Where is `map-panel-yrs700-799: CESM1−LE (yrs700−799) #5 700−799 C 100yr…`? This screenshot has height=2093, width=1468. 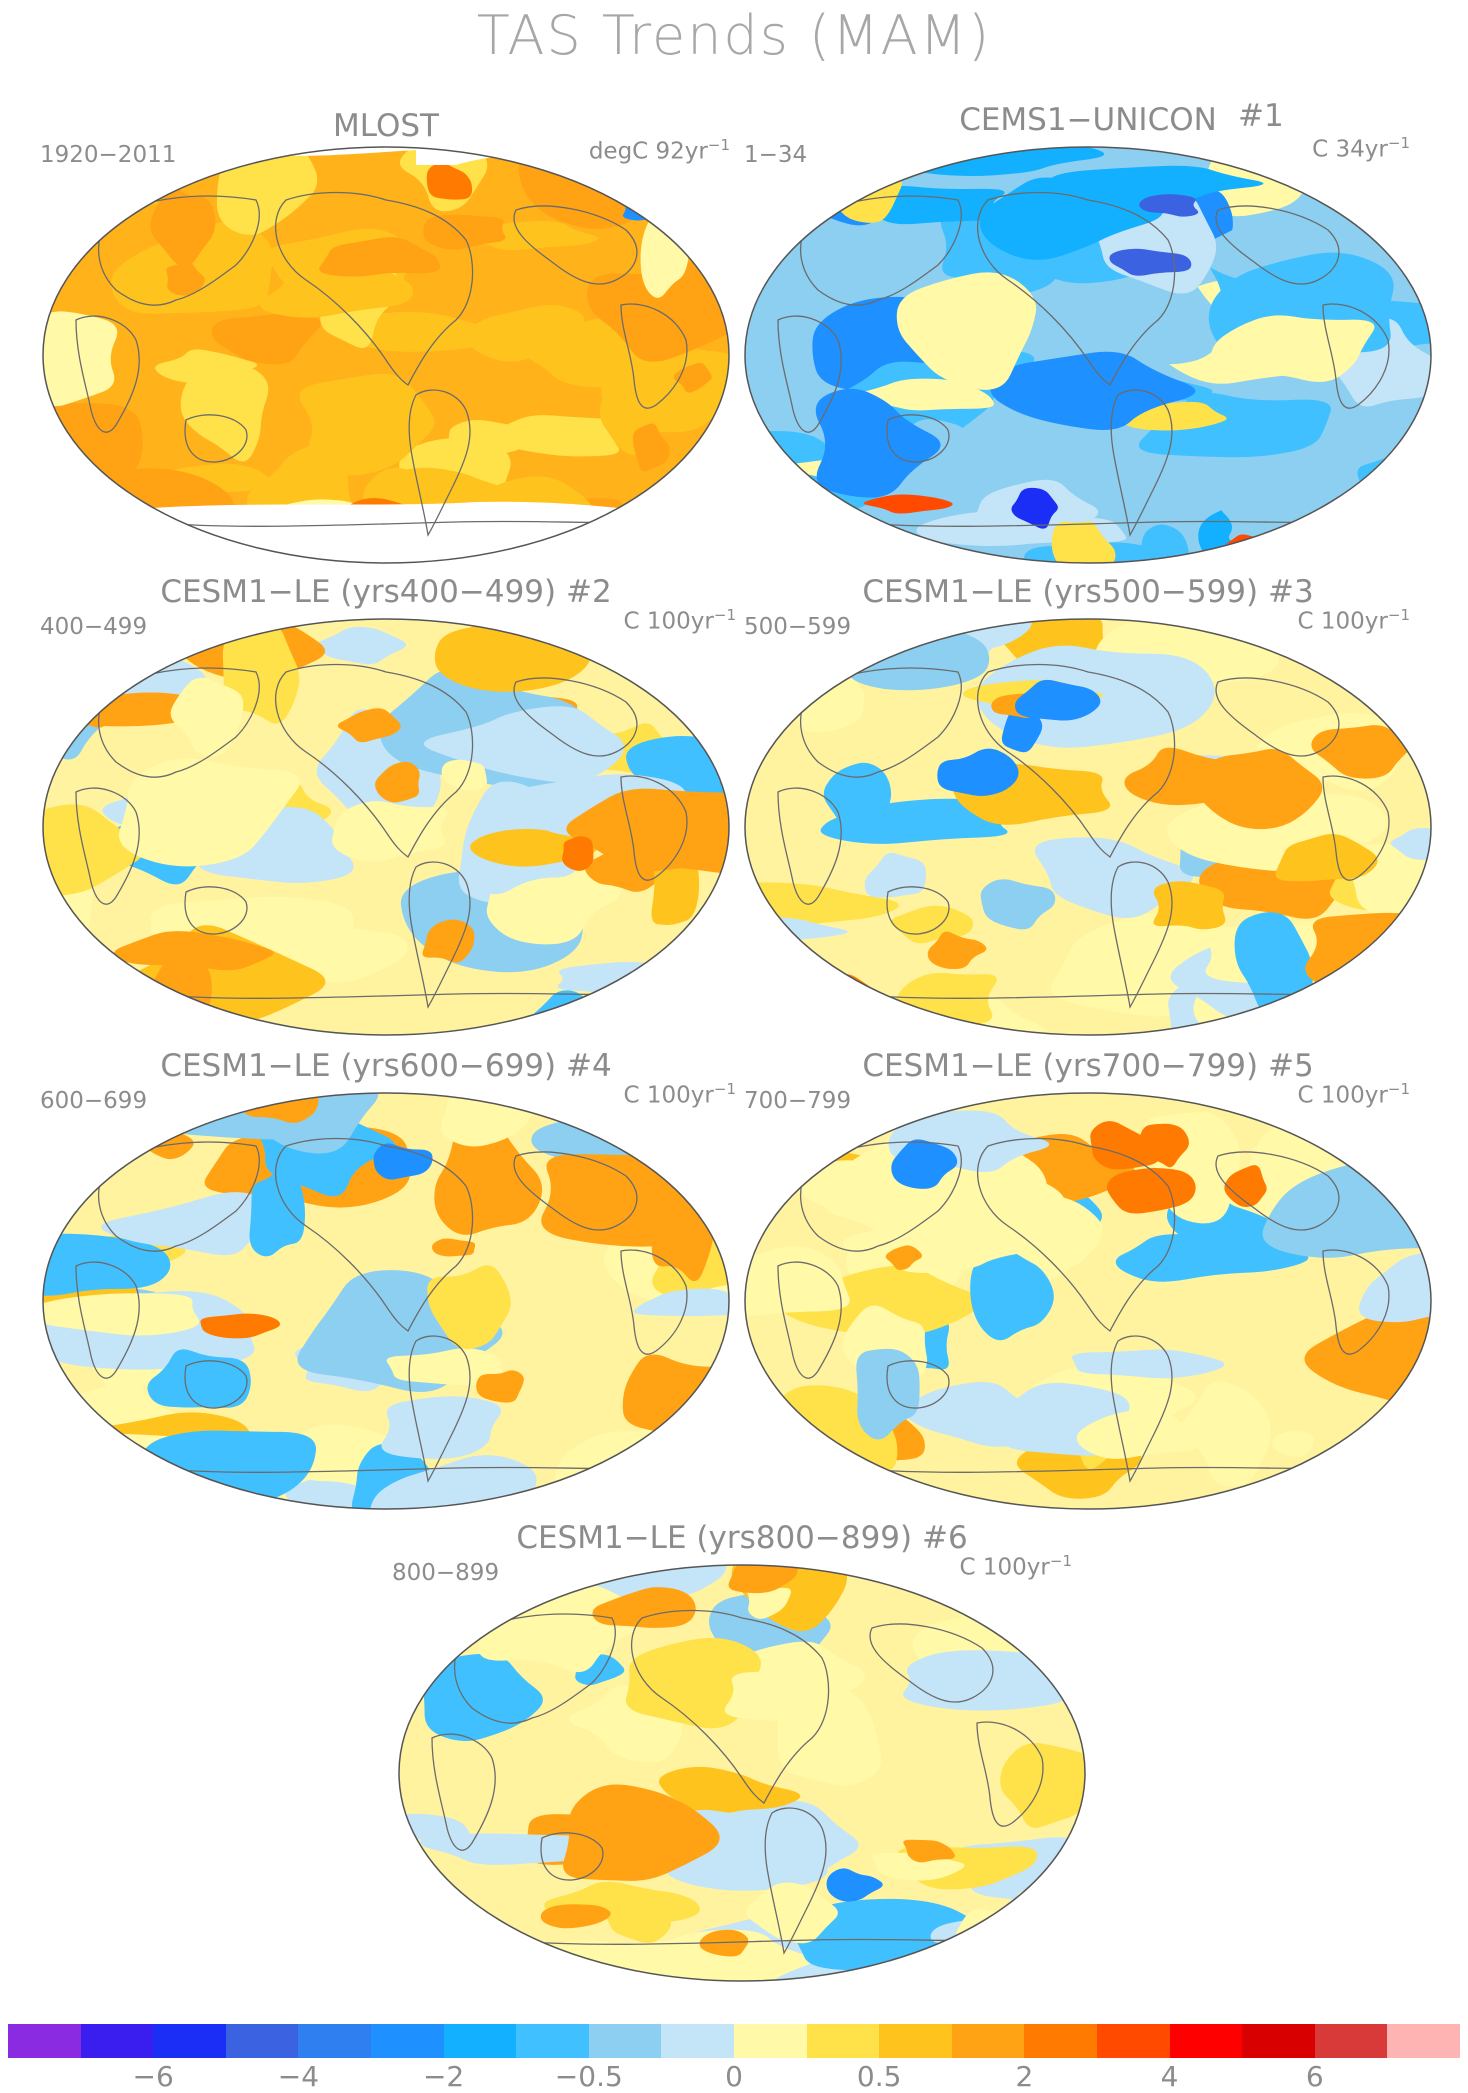
map-panel-yrs700-799: CESM1−LE (yrs700−799) #5 700−799 C 100yr… is located at coordinates (1088, 1281).